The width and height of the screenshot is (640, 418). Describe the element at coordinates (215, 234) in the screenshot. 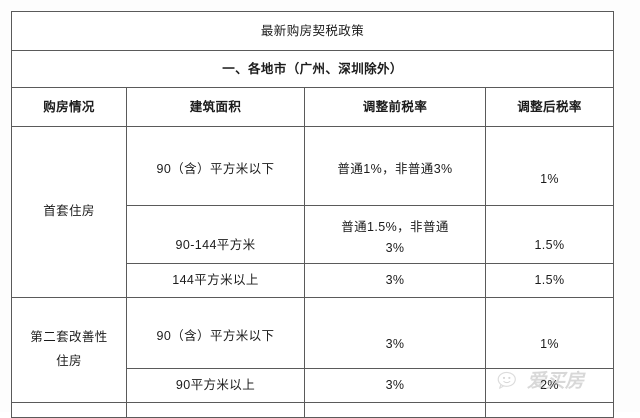

I see `cell-area: 90-144平方米` at that location.